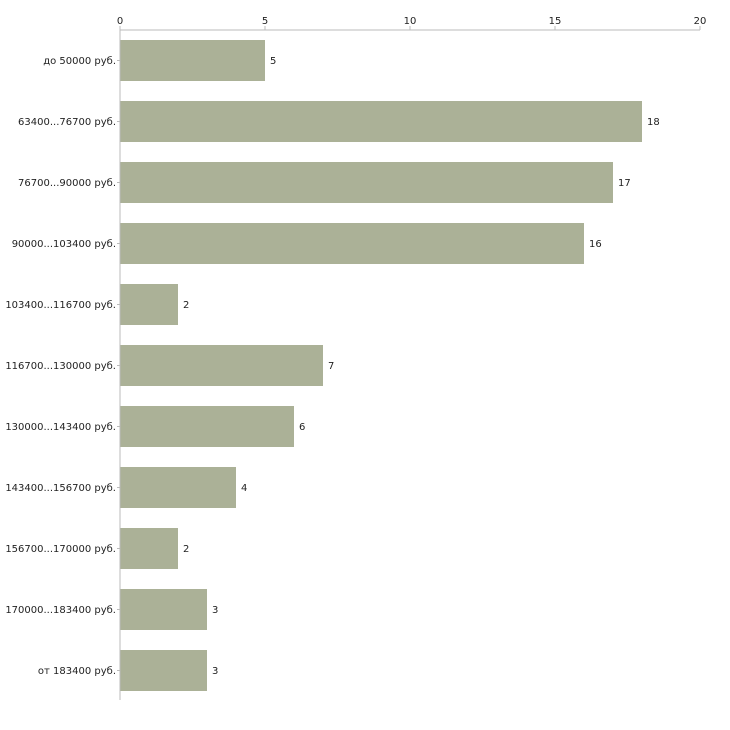  Describe the element at coordinates (60, 366) in the screenshot. I see `category-label: 116700...130000 руб.` at that location.